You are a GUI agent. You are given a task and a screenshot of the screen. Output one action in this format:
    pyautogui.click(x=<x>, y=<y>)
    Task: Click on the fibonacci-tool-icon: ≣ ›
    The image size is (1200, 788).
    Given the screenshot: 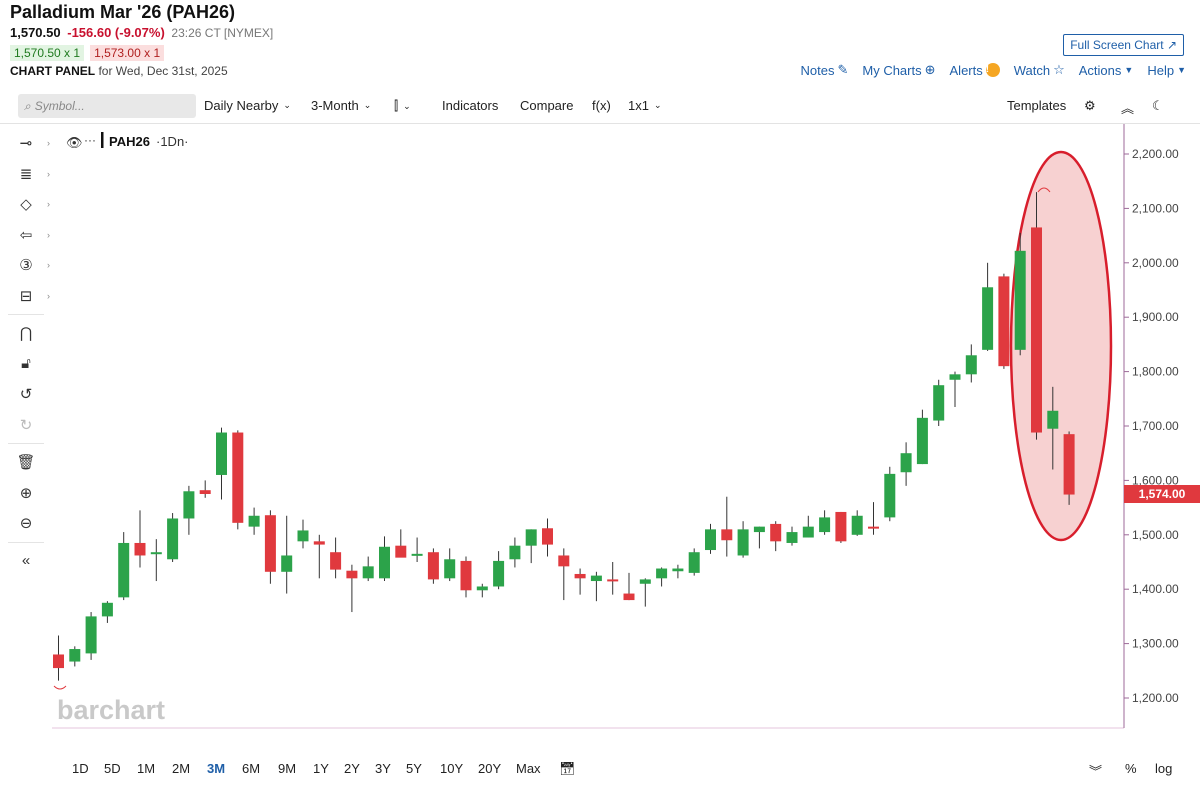 What is the action you would take?
    pyautogui.click(x=34, y=174)
    